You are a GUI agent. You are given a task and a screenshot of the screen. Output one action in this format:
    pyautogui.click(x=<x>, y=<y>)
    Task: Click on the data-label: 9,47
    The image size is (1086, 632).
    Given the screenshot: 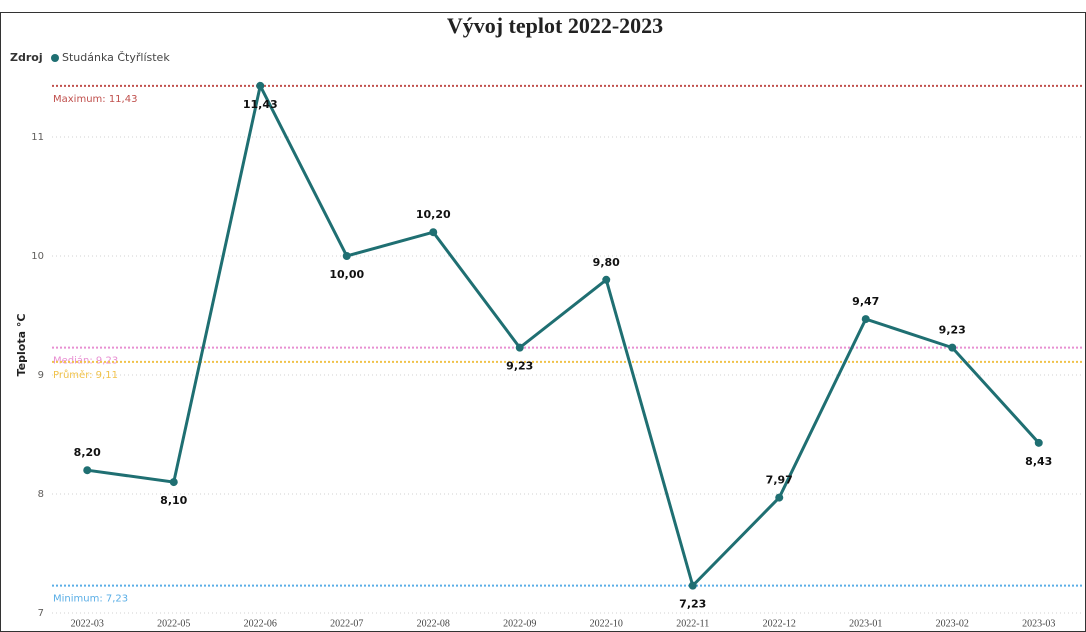 What is the action you would take?
    pyautogui.click(x=865, y=301)
    